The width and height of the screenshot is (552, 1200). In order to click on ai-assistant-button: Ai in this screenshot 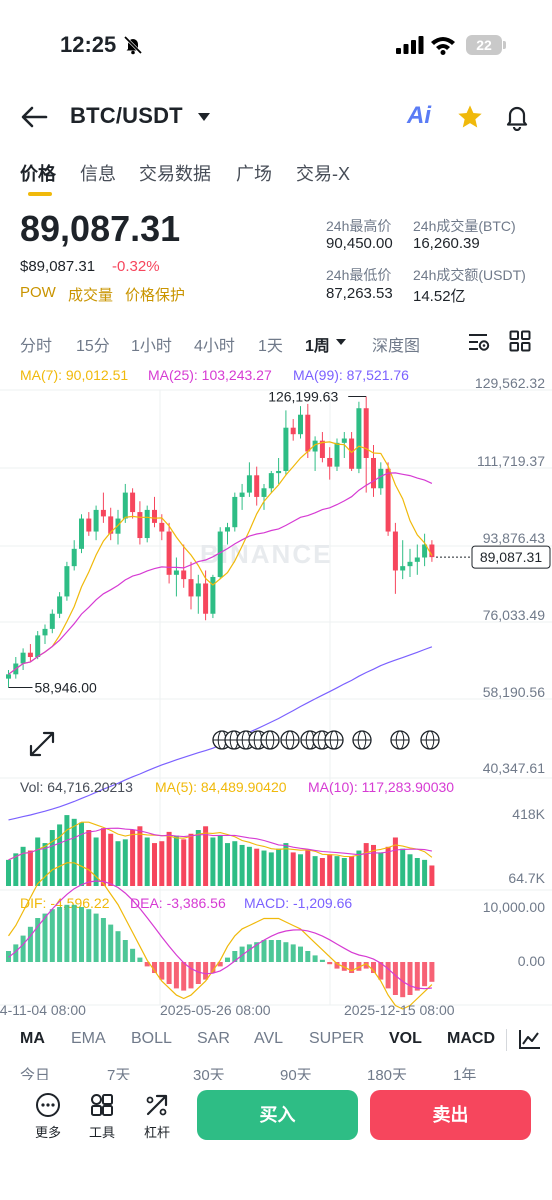, I will do `click(419, 115)`.